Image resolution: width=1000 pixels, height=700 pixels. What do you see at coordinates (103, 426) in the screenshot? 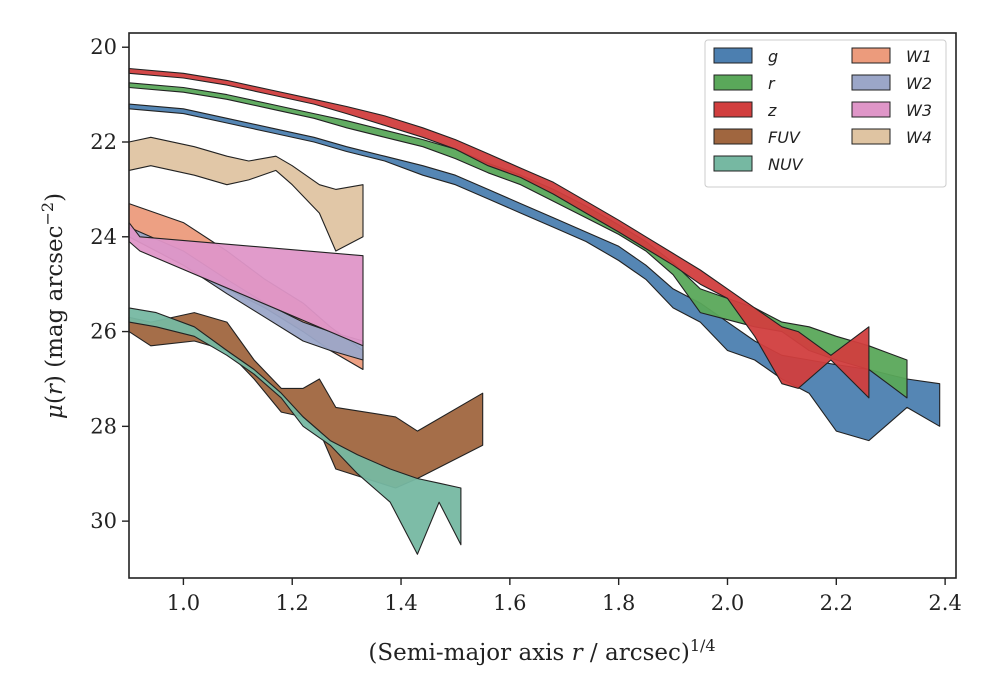
I see `y-tick-label: 28` at bounding box center [103, 426].